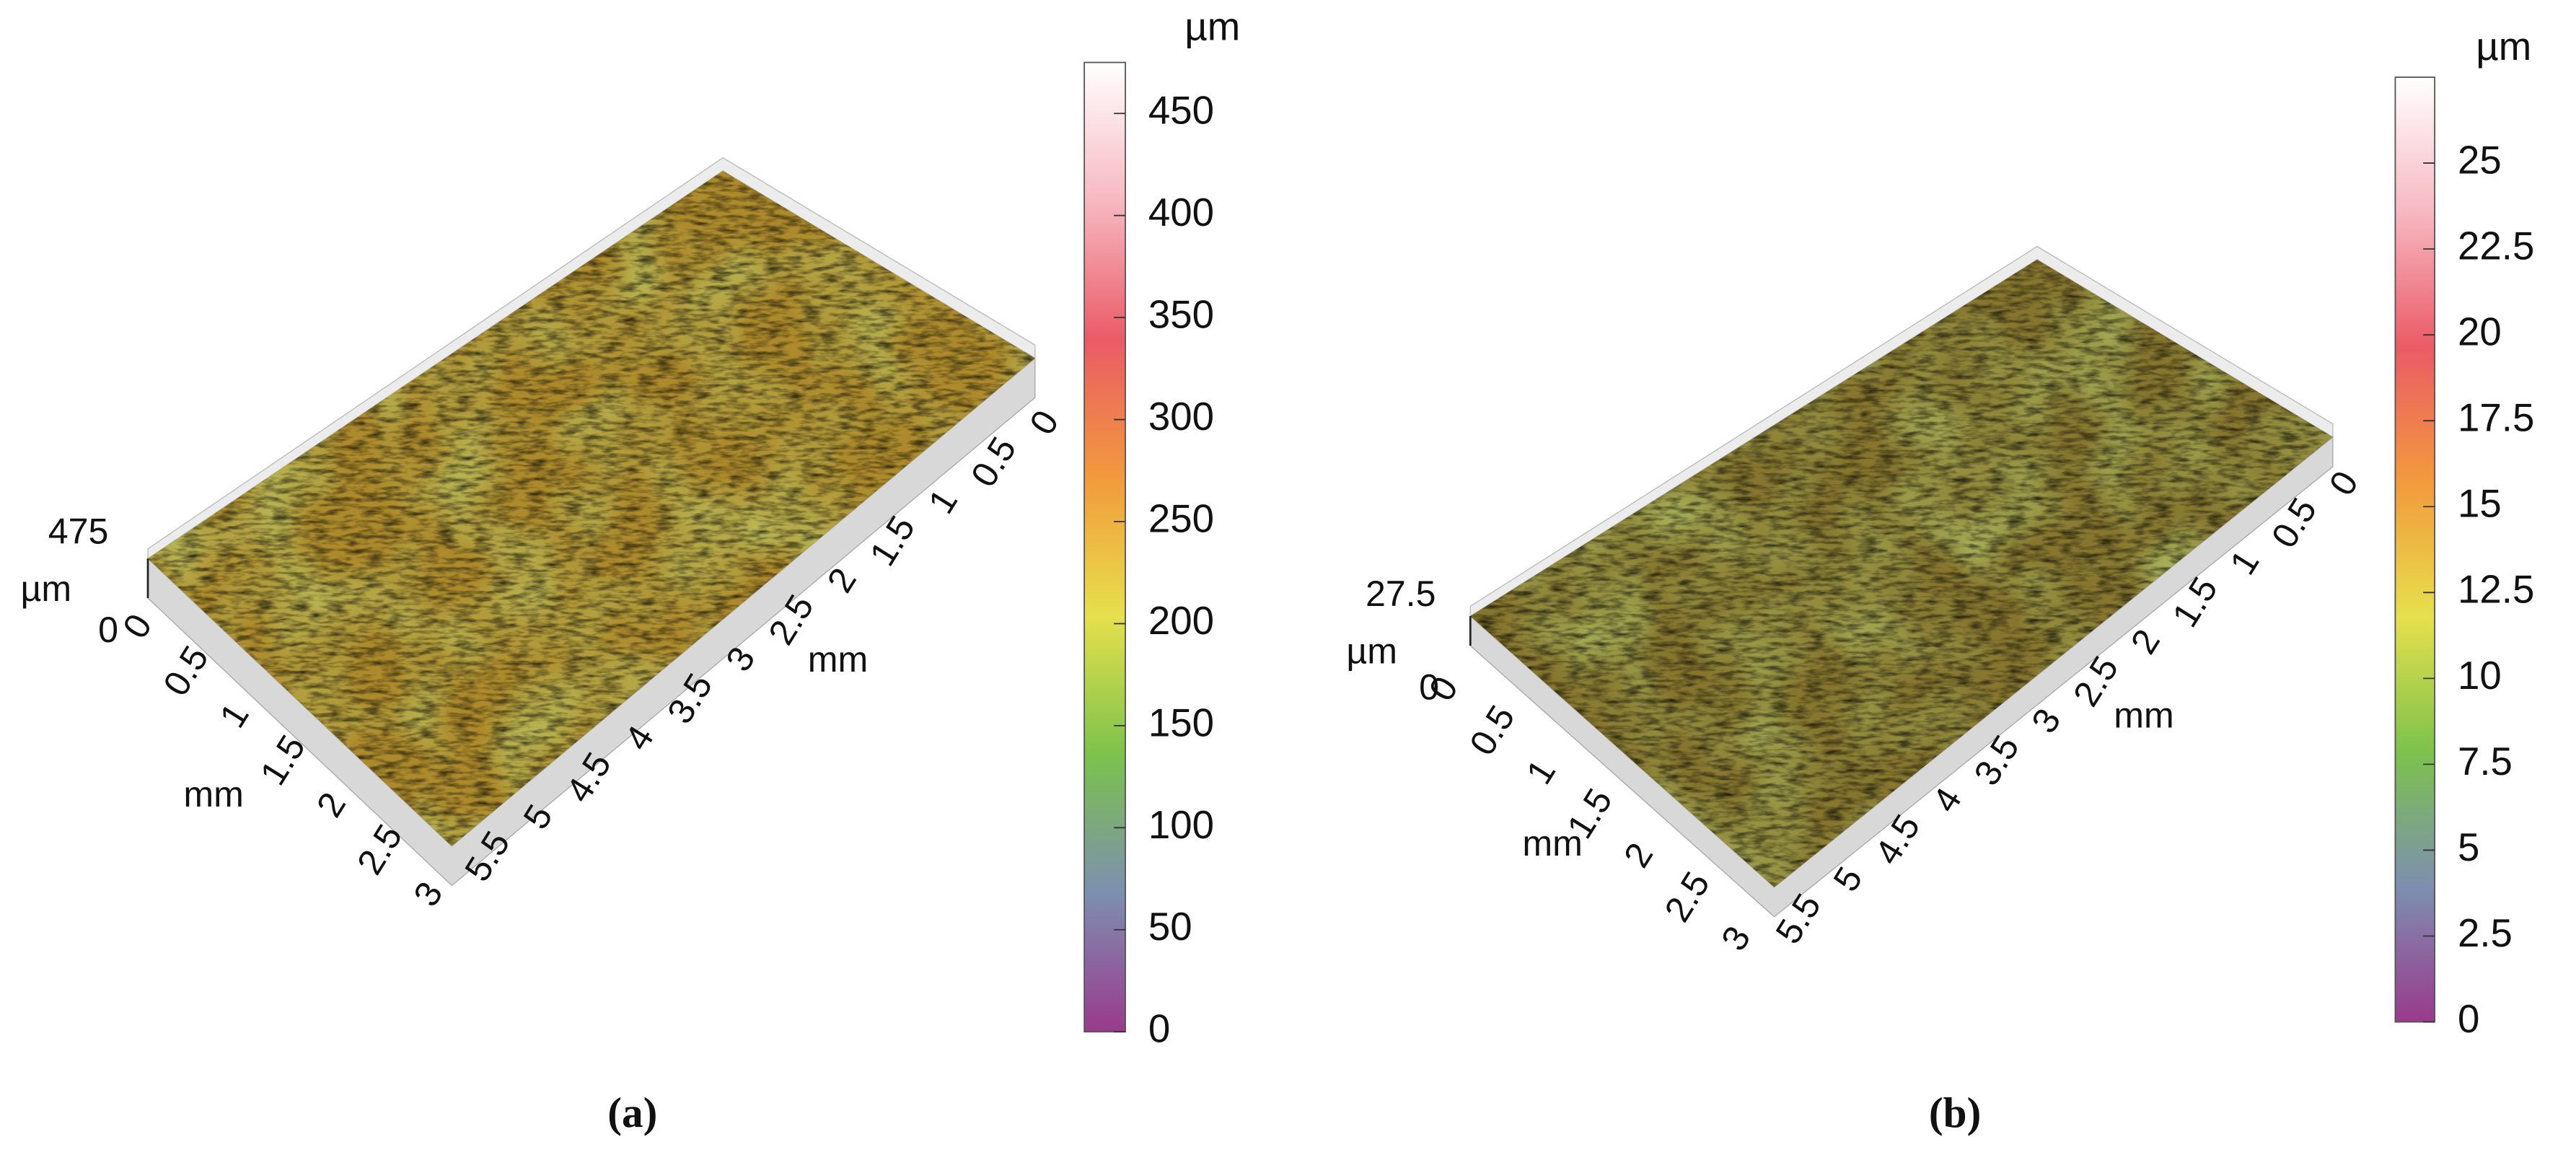  I want to click on y-tick-label: 2.5, so click(1687, 897).